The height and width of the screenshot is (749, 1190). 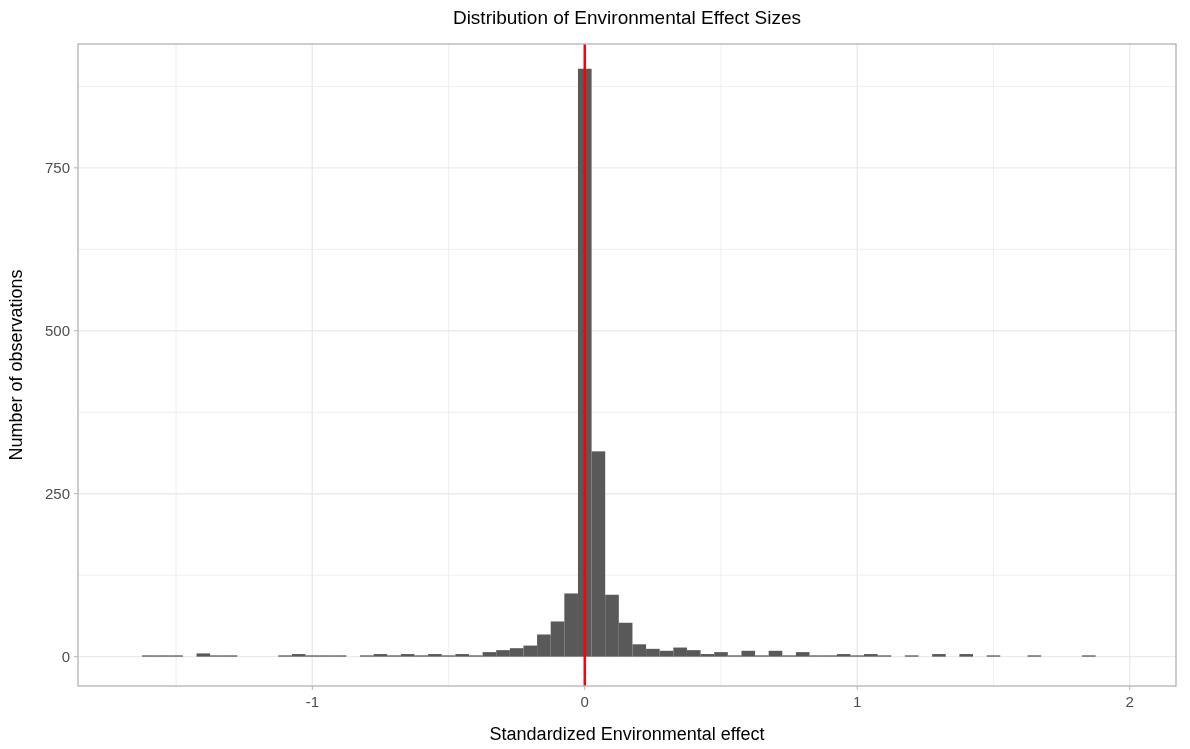 I want to click on y-tick-label: 750, so click(x=57, y=168).